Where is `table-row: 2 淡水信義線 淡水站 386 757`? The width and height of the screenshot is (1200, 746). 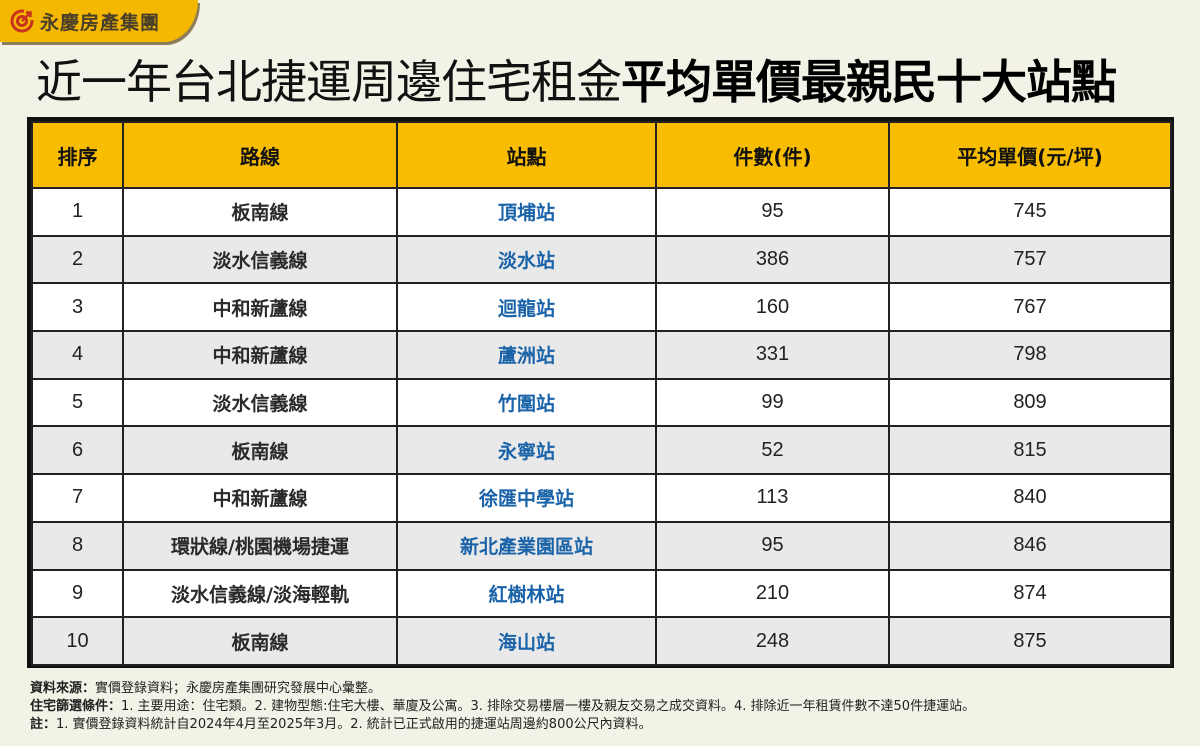 table-row: 2 淡水信義線 淡水站 386 757 is located at coordinates (601, 259).